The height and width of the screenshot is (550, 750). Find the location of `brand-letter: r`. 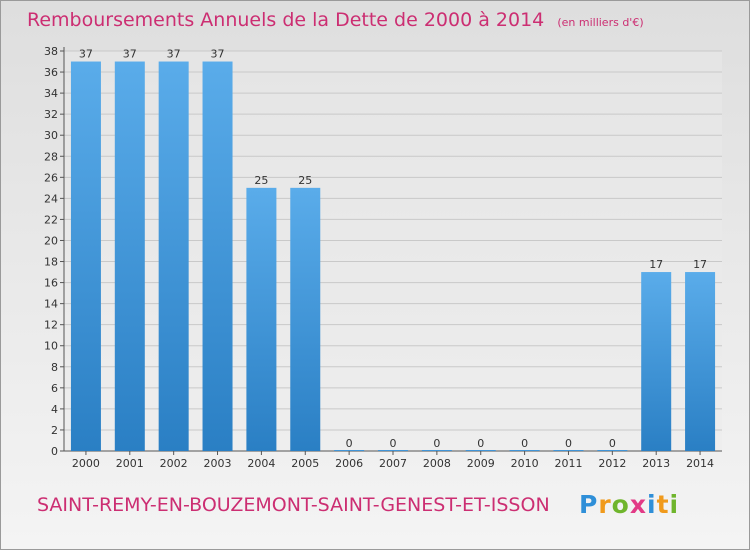

brand-letter: r is located at coordinates (605, 504).